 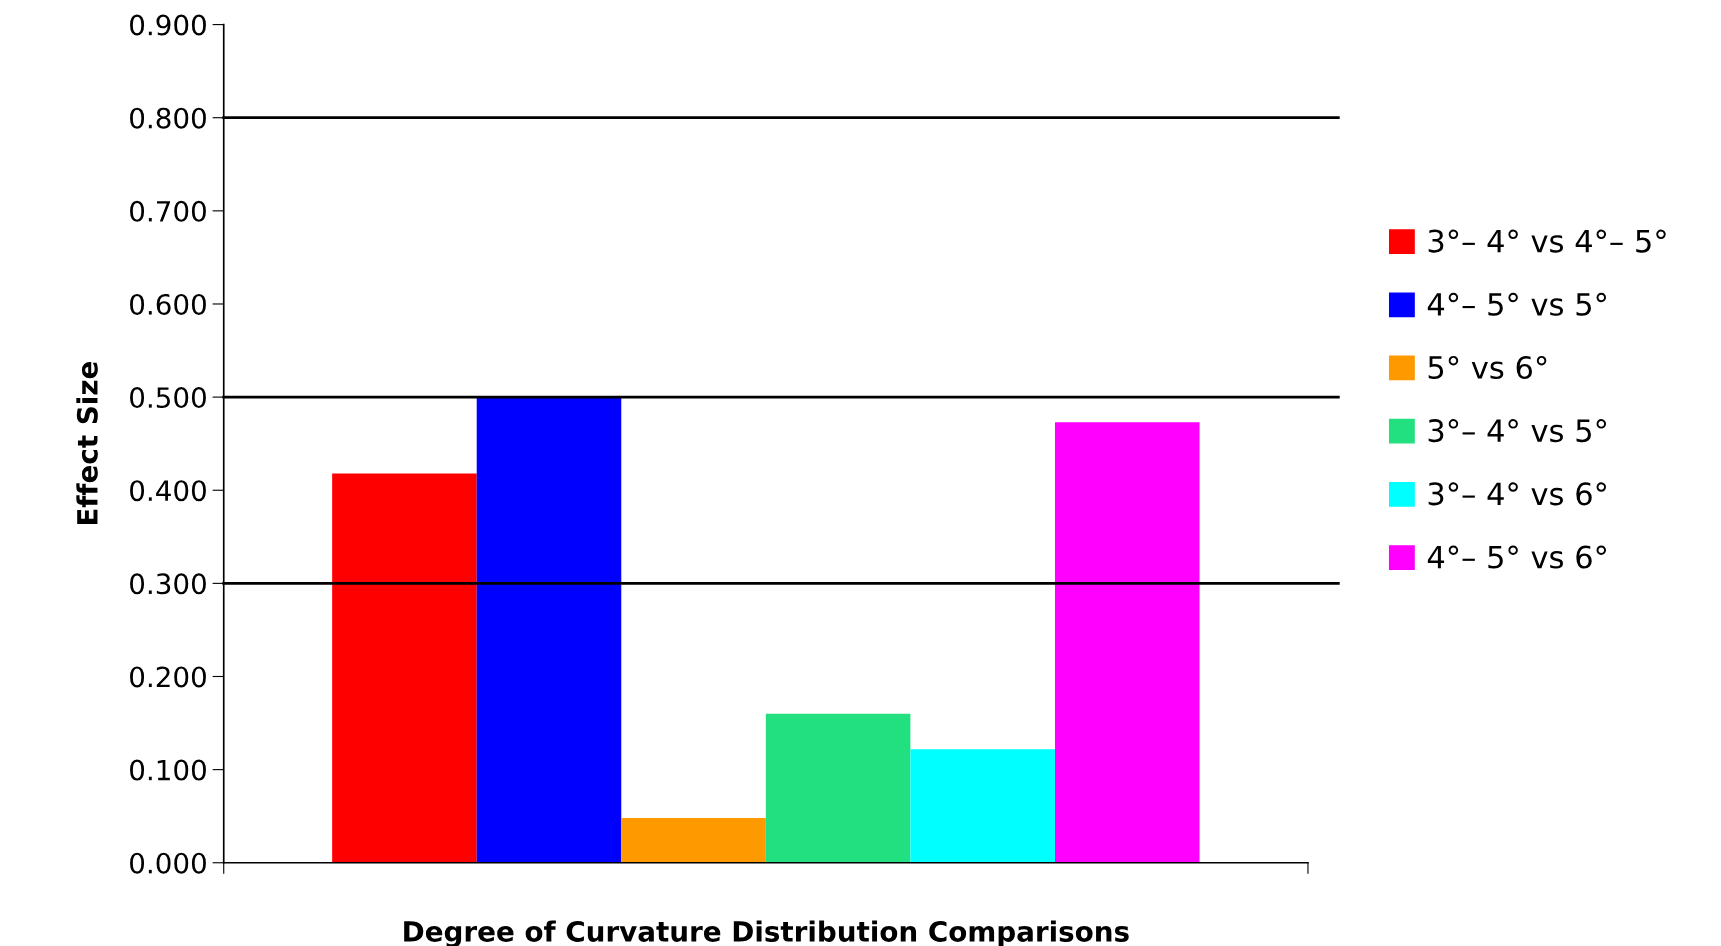 What do you see at coordinates (168, 304) in the screenshot?
I see `y-tick-label: 0.600` at bounding box center [168, 304].